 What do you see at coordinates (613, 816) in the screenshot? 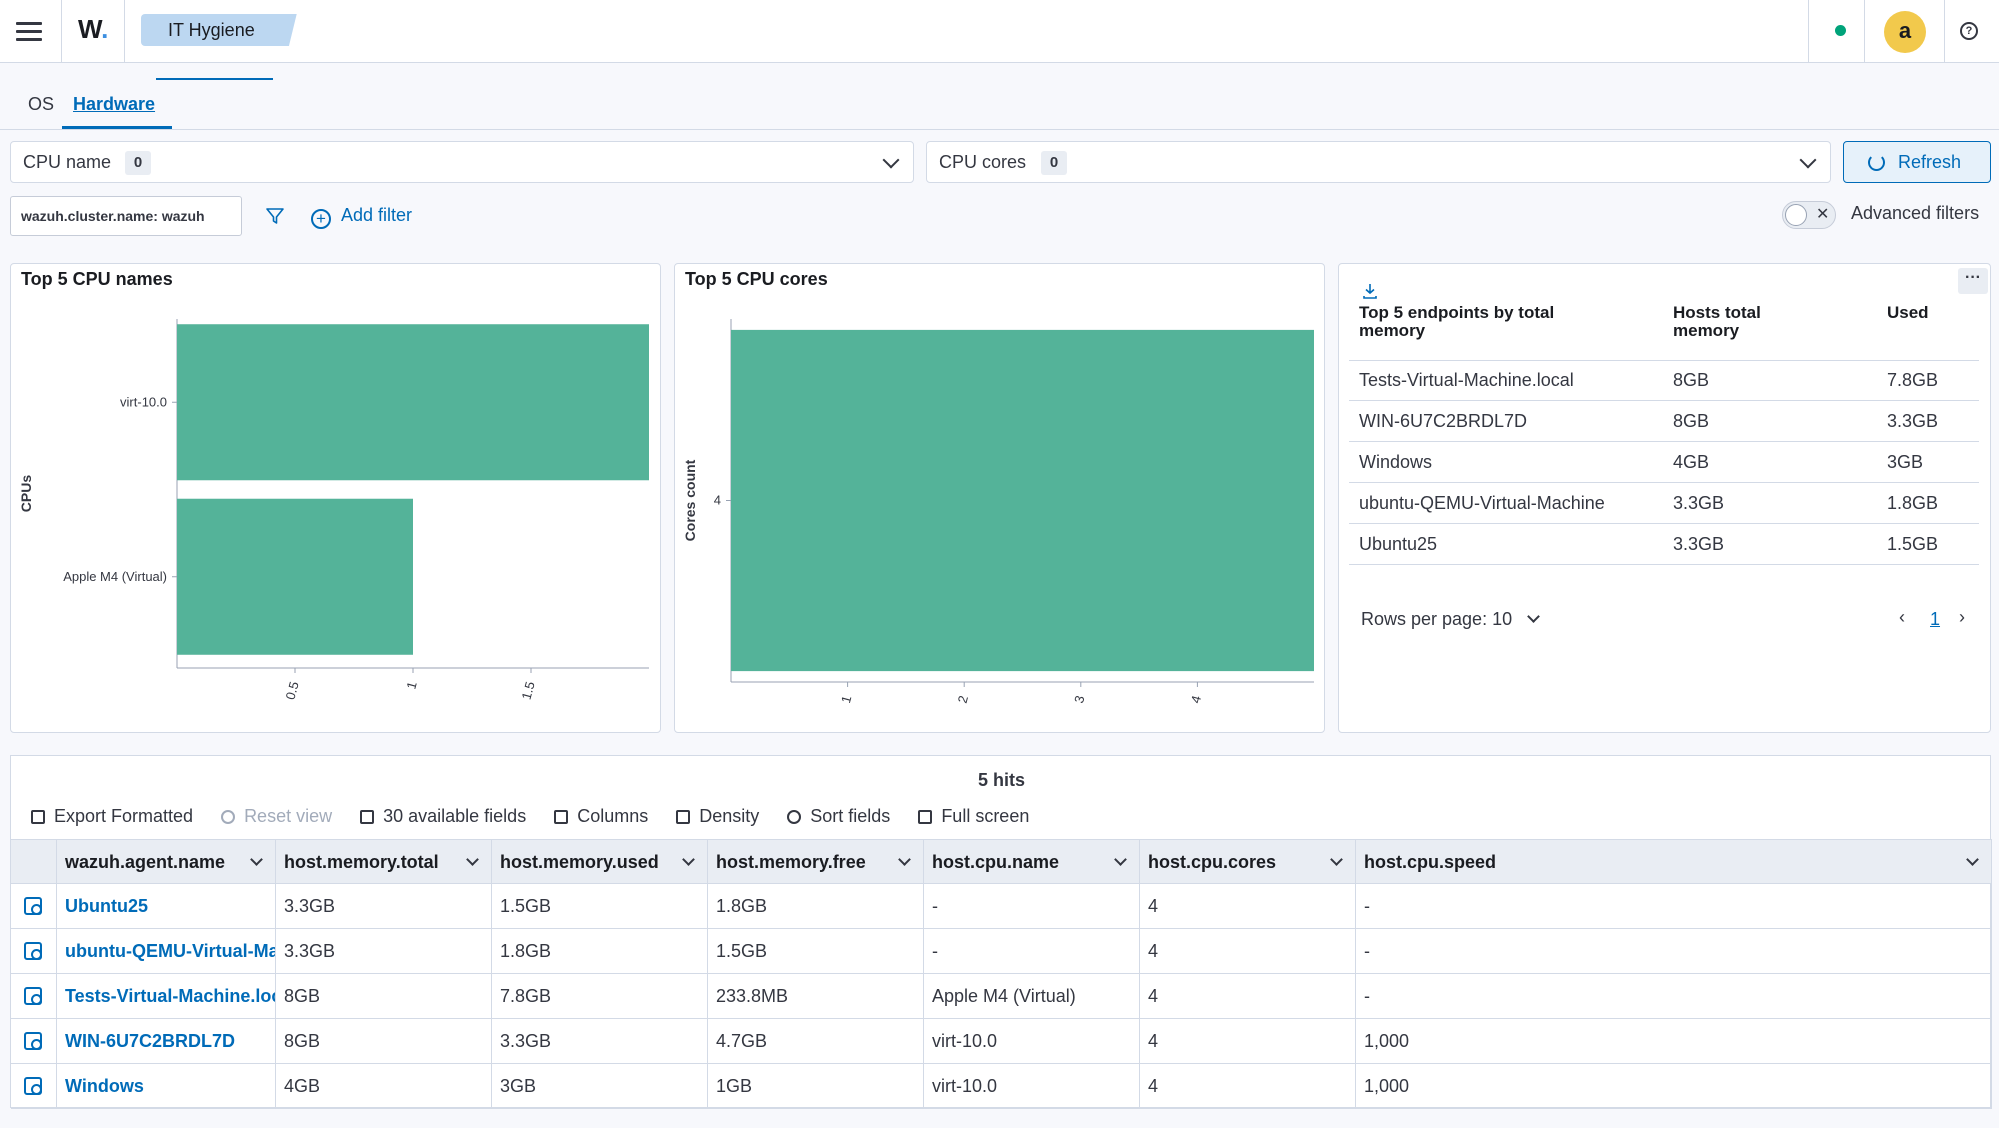
I see `columns-label: Columns` at bounding box center [613, 816].